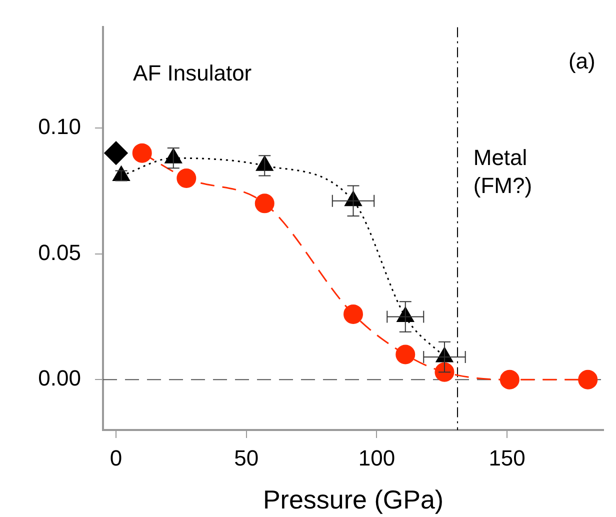 This screenshot has height=517, width=616. Describe the element at coordinates (582, 61) in the screenshot. I see `annotation: (a)` at that location.